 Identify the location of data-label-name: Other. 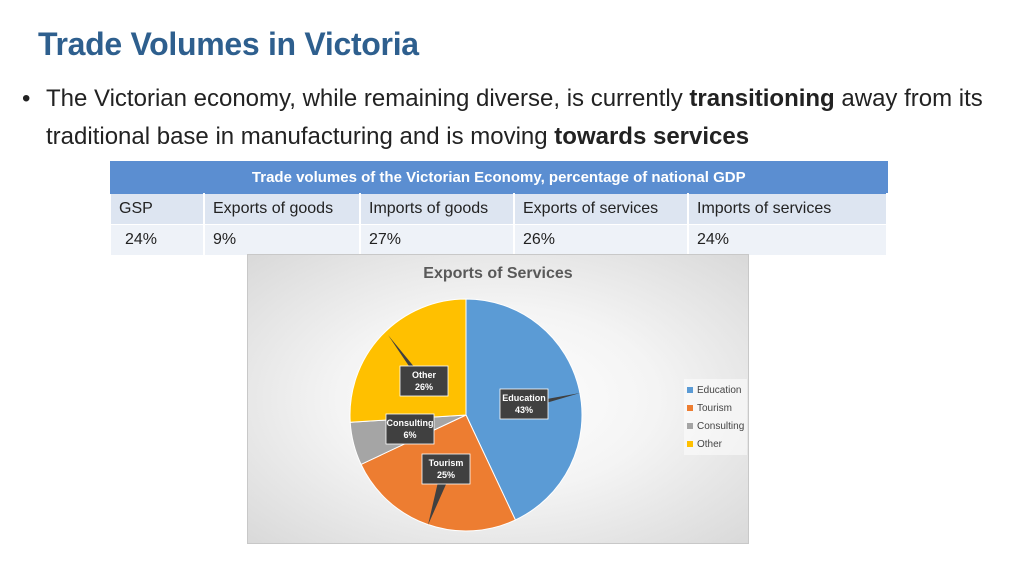
(424, 375).